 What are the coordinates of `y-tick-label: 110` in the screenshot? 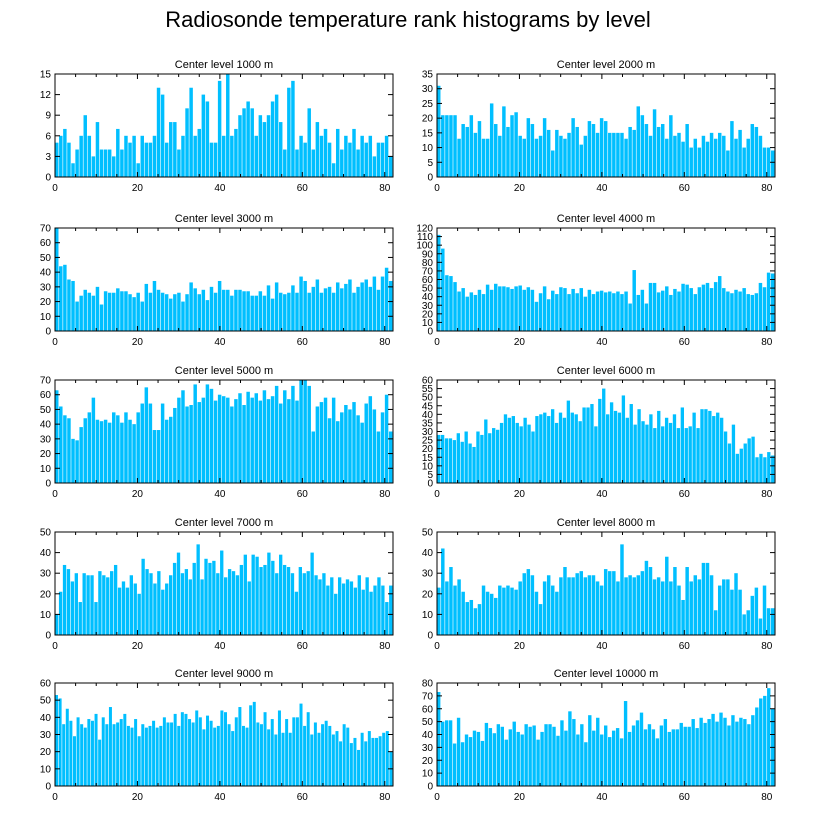 It's located at (425, 237).